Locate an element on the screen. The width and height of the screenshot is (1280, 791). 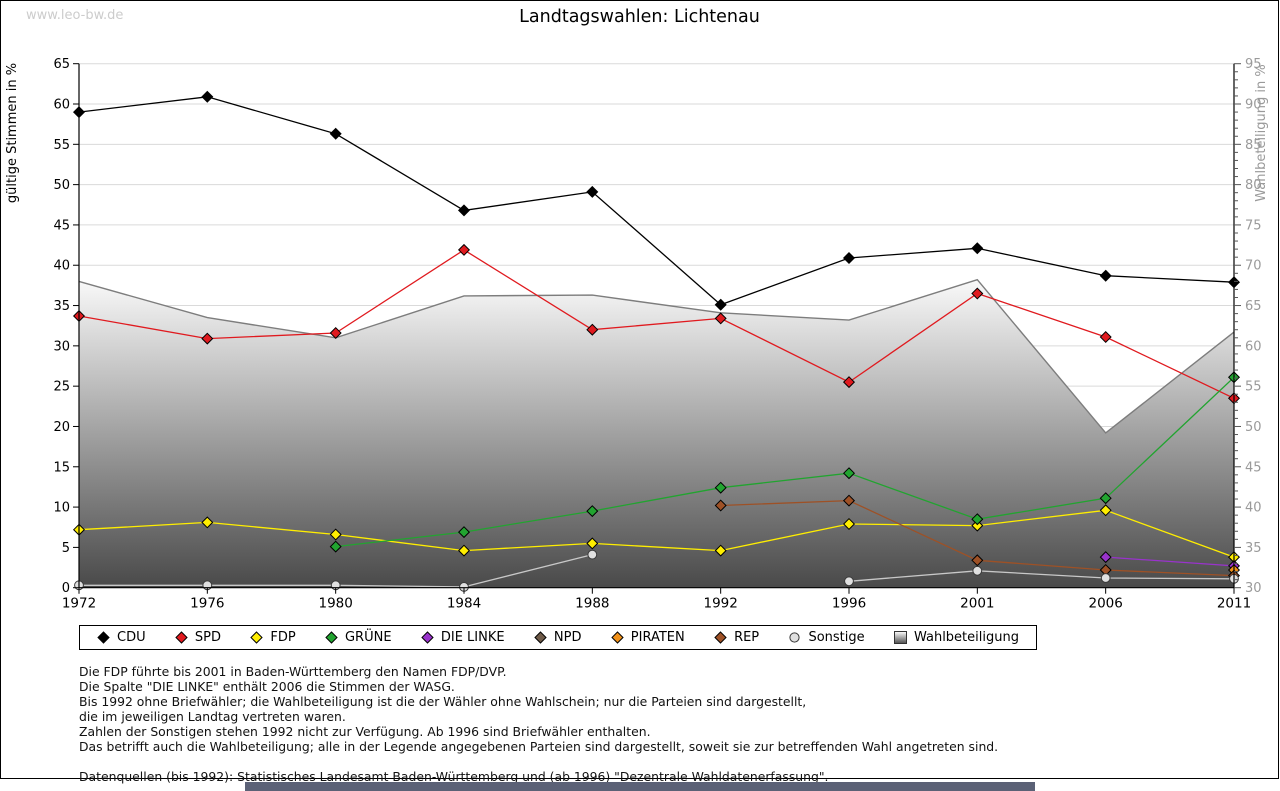
legend-item-sonstige: Sonstige is located at coordinates (826, 637).